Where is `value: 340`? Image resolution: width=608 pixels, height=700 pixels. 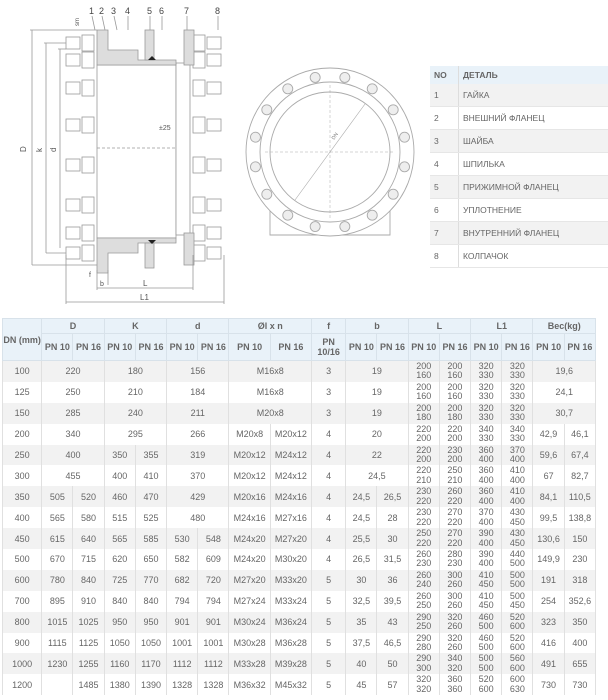
value: 340 is located at coordinates (517, 428).